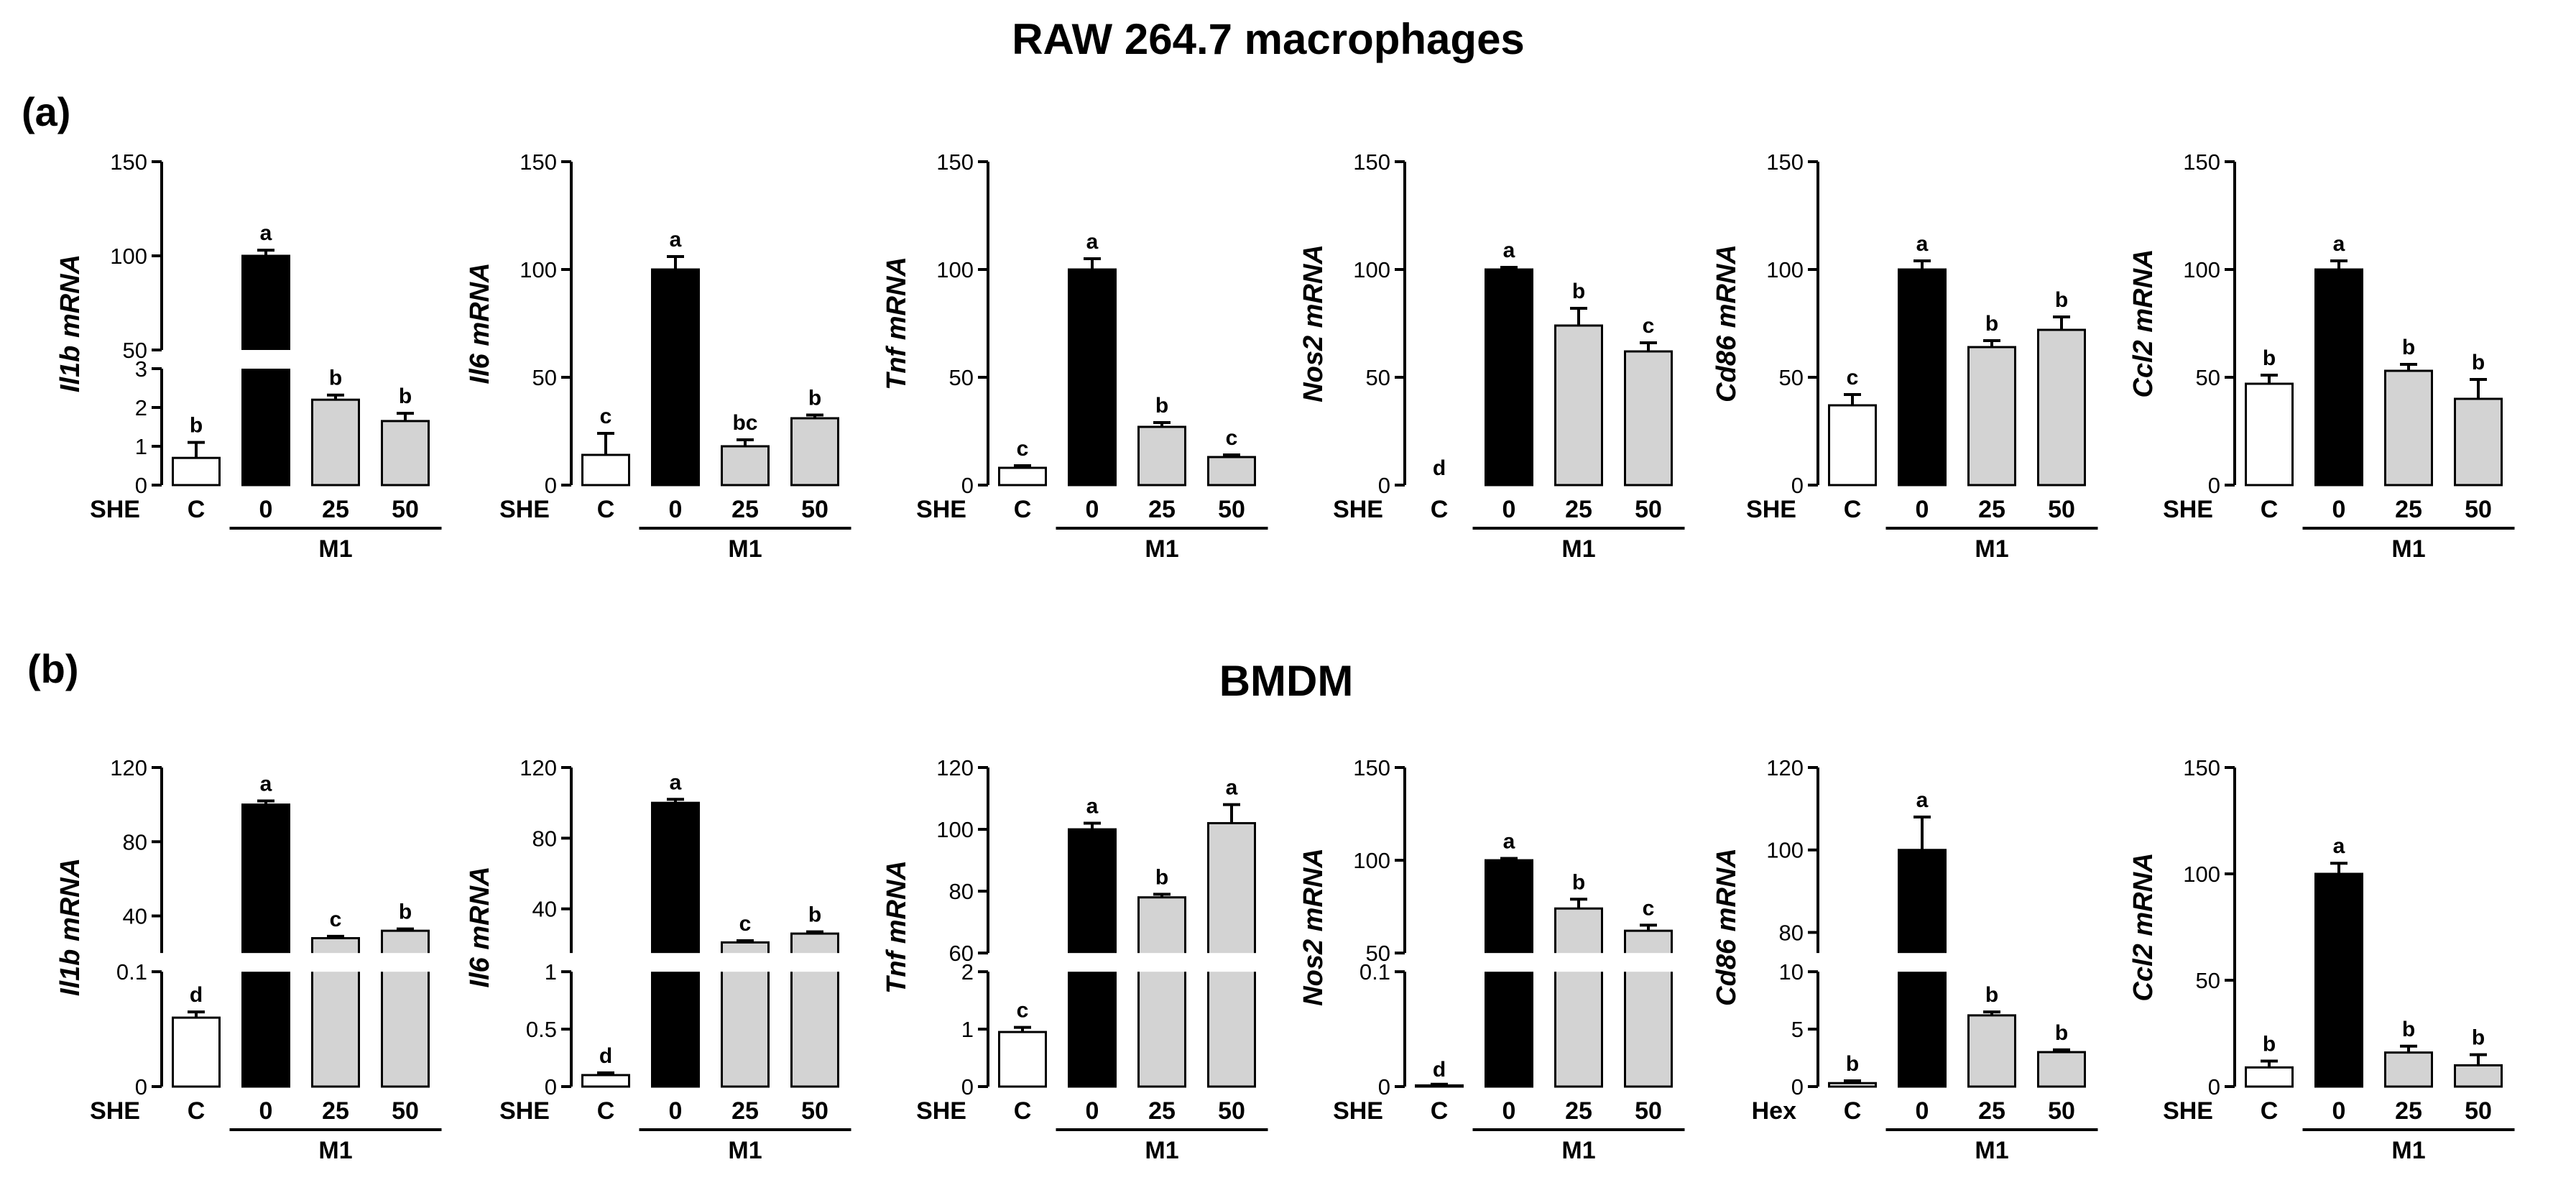 The image size is (2576, 1180). What do you see at coordinates (1727, 323) in the screenshot?
I see `y-axis-label: Cd86 mRNA` at bounding box center [1727, 323].